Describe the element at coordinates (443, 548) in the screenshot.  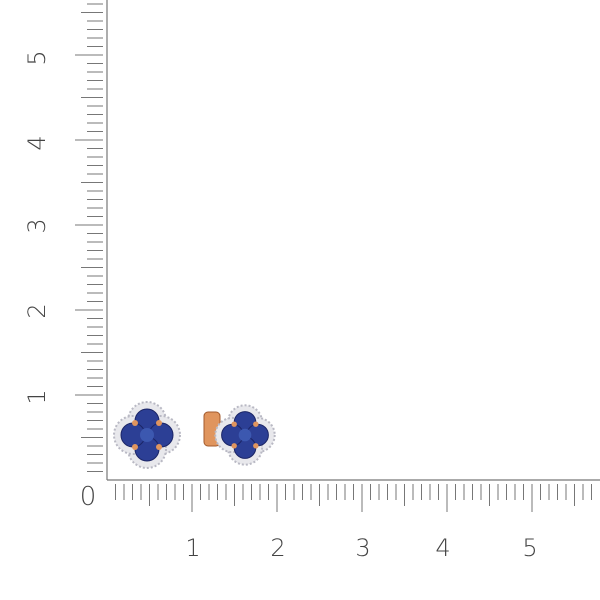
I see `ruler-label-x4: 4` at that location.